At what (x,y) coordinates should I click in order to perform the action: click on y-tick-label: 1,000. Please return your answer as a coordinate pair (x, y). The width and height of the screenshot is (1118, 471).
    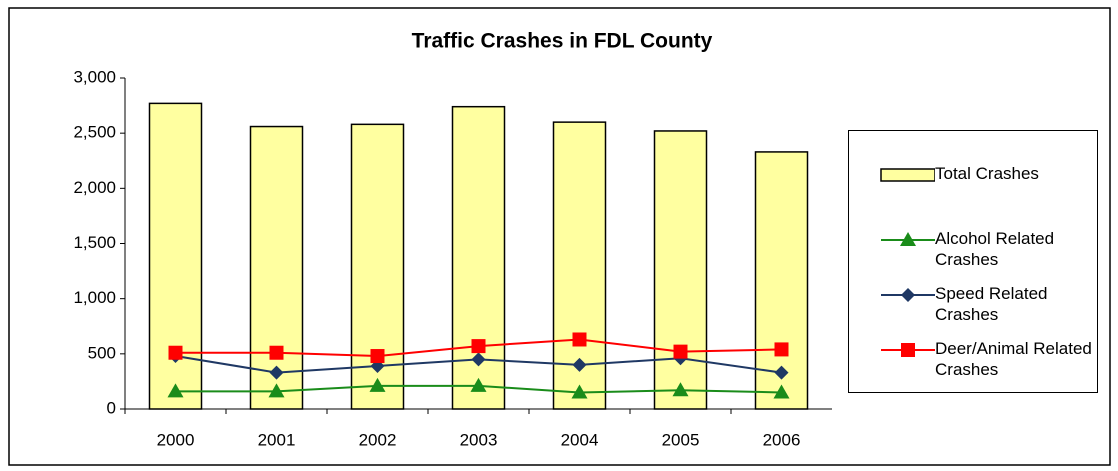
    Looking at the image, I should click on (94, 297).